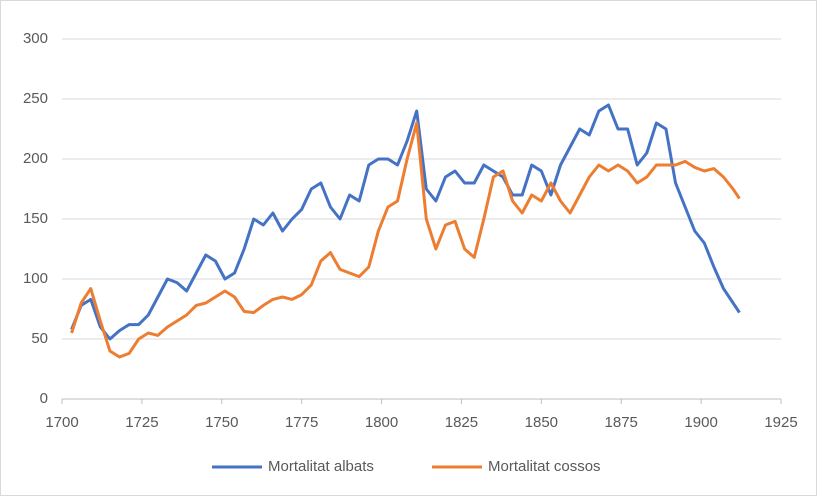  What do you see at coordinates (461, 422) in the screenshot?
I see `x-tick-label: 1825` at bounding box center [461, 422].